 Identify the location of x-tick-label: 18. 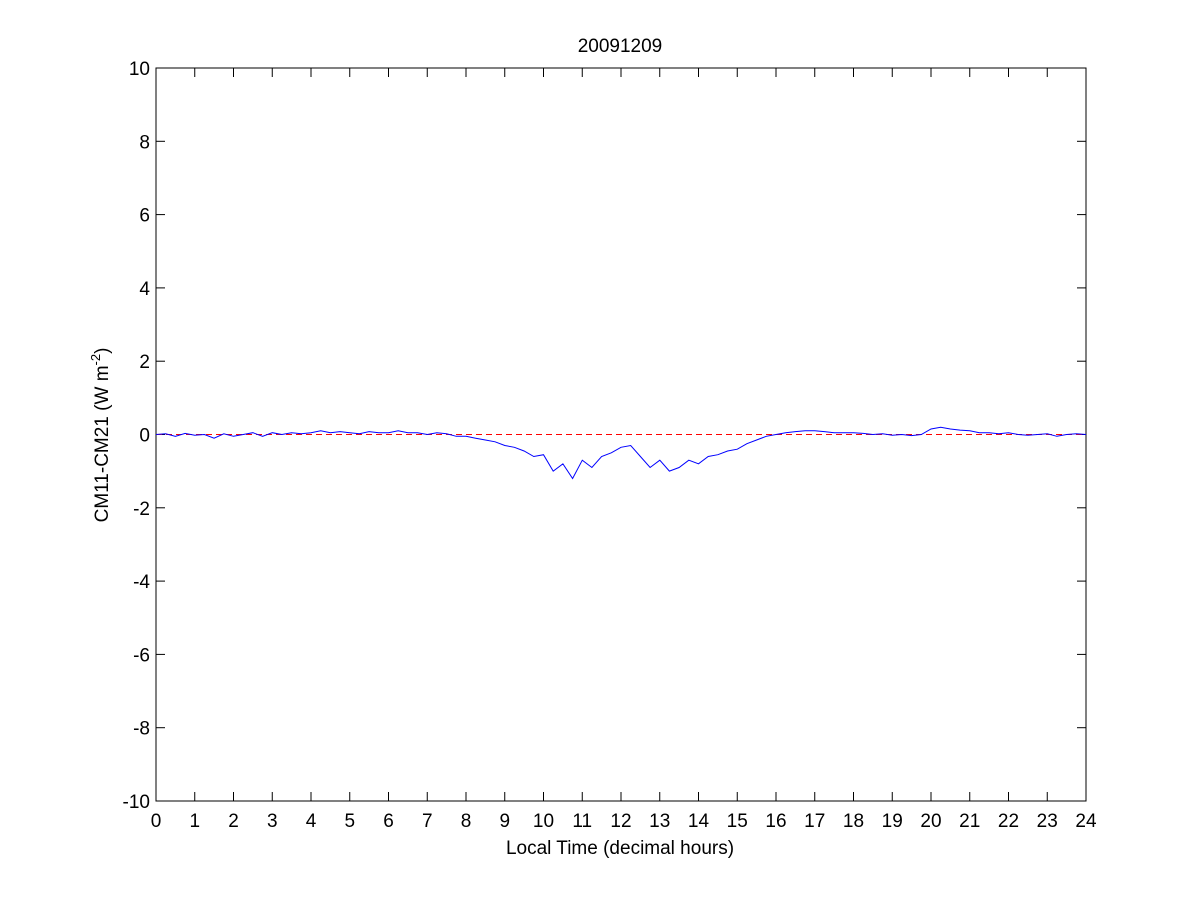
(853, 821).